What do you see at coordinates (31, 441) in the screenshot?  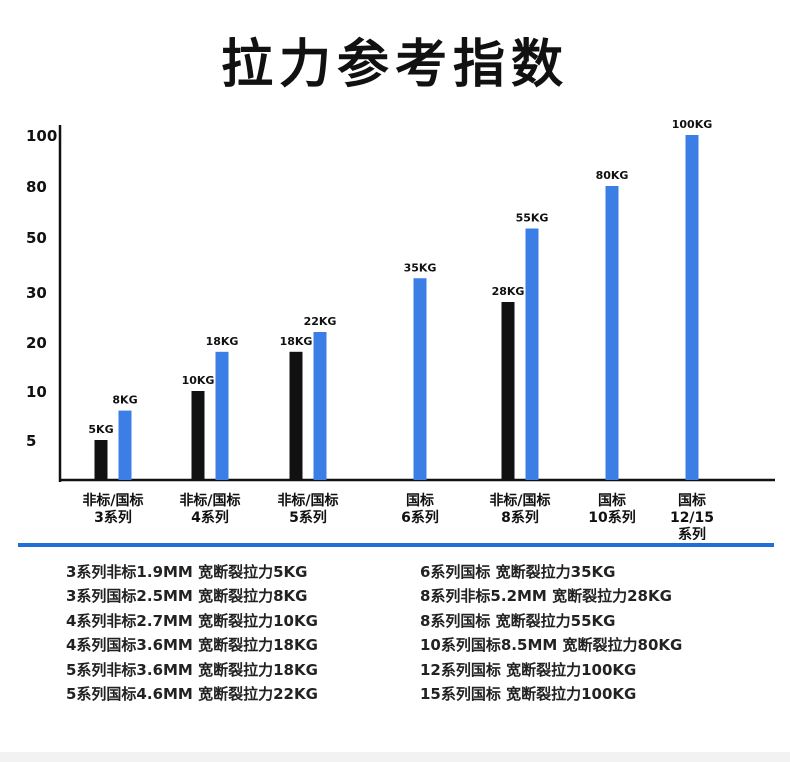 I see `y-tick-label: 5` at bounding box center [31, 441].